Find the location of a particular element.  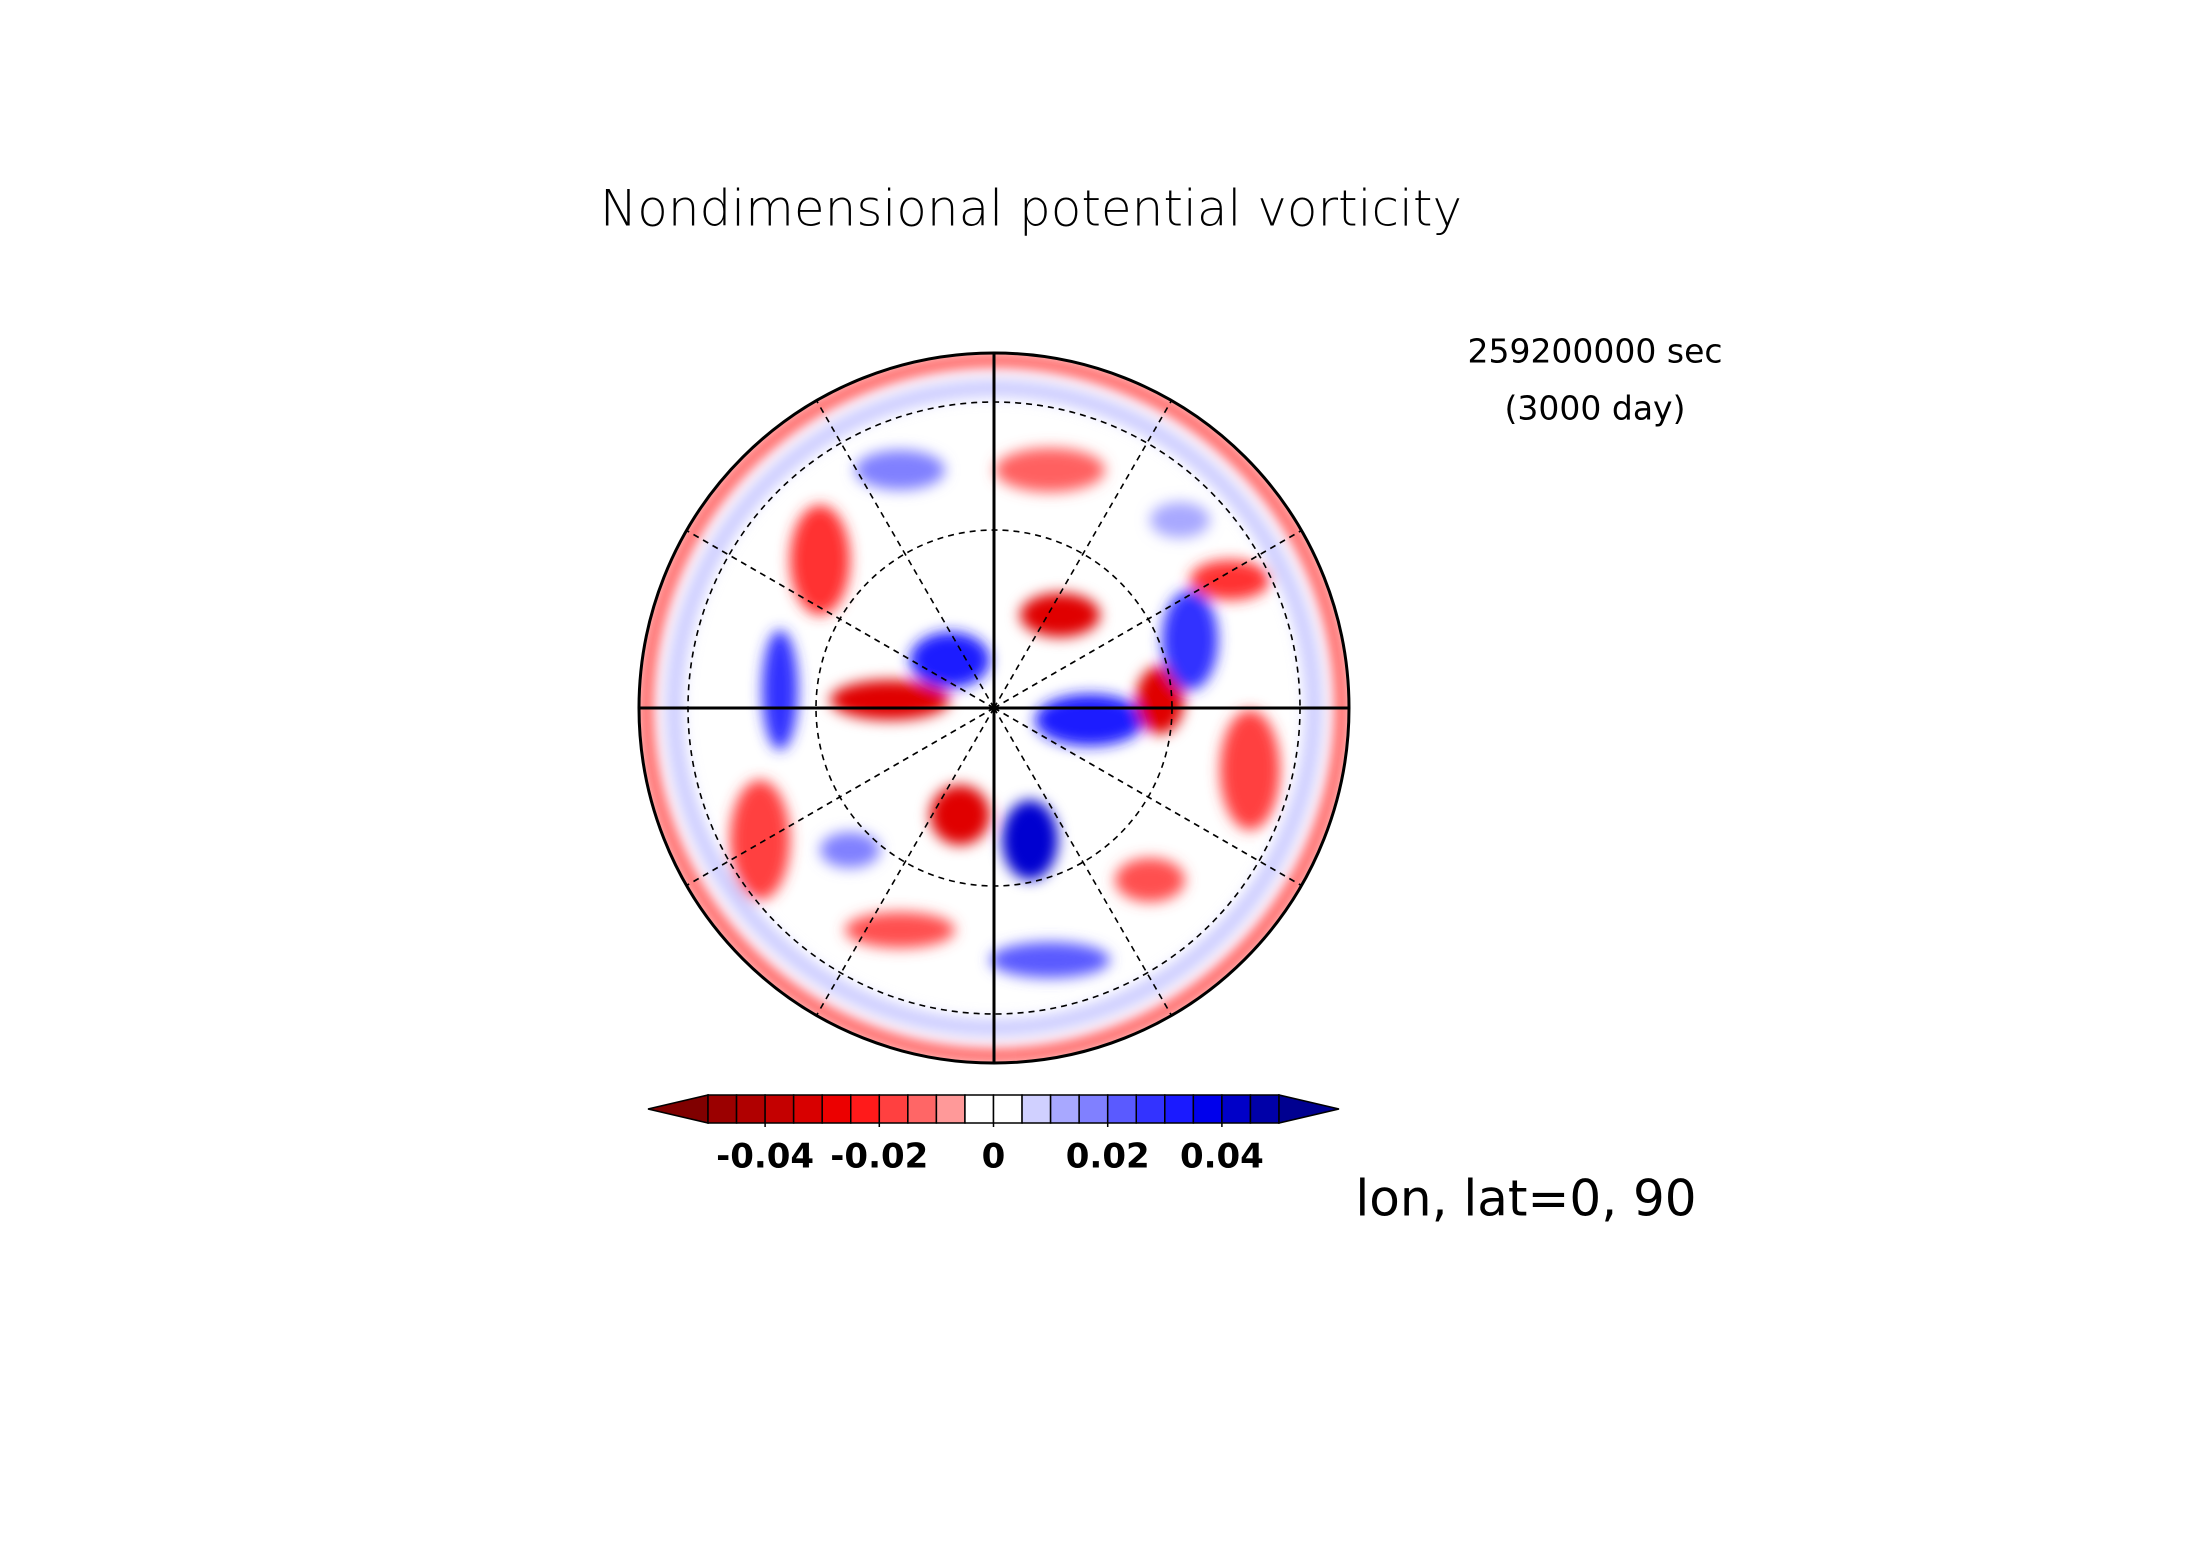

day-label: (3000 day) is located at coordinates (1595, 408).